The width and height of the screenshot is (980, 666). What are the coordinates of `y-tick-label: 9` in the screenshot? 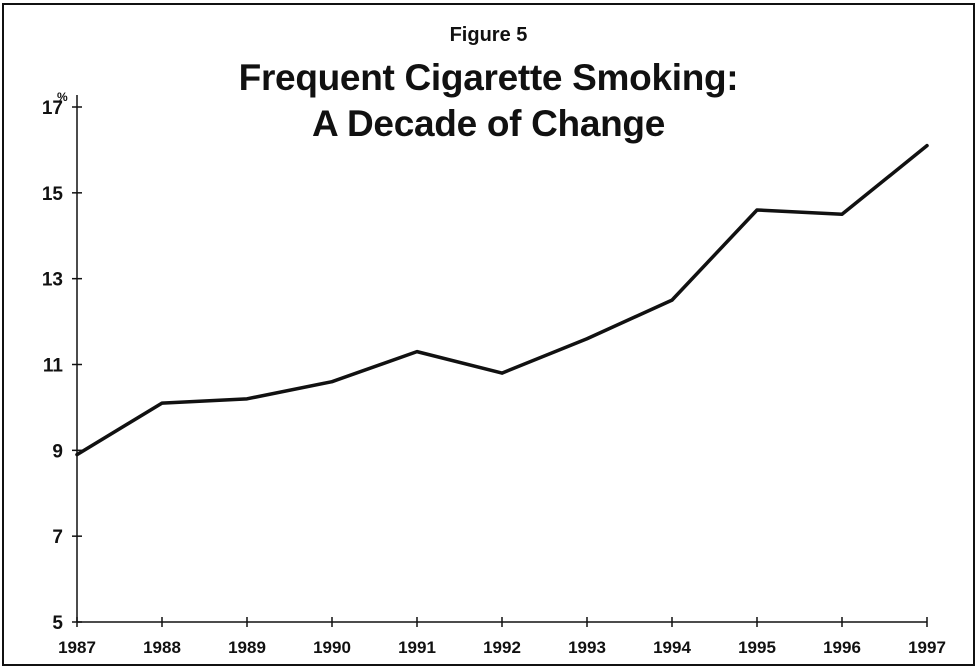 It's located at (57, 451).